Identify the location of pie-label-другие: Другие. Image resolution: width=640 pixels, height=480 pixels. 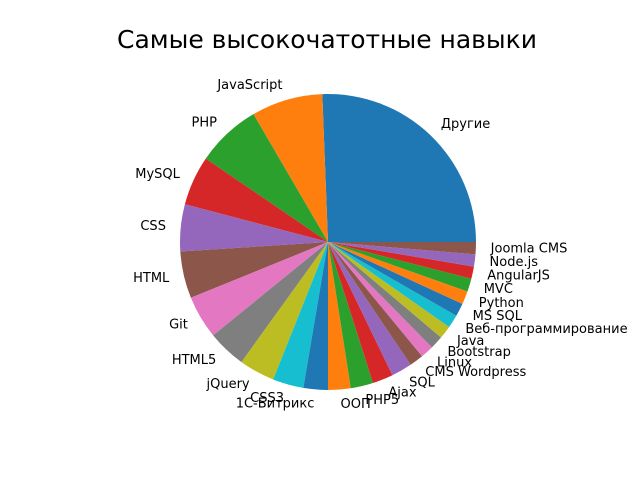
(465, 124).